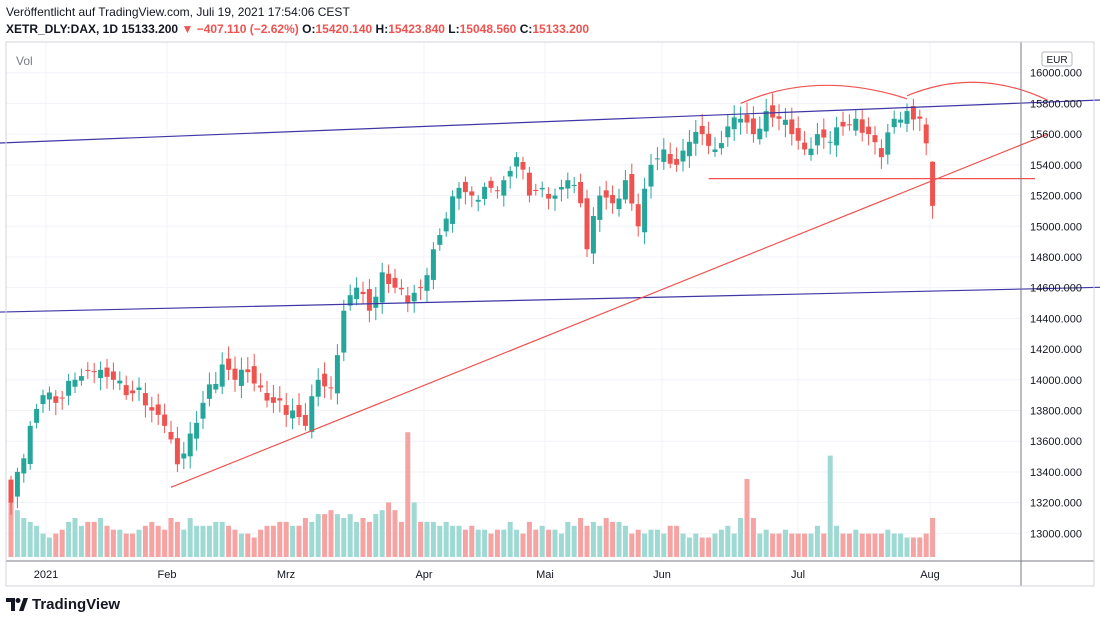 The height and width of the screenshot is (623, 1100). Describe the element at coordinates (1056, 104) in the screenshot. I see `price-tick-label: 15800.000` at that location.